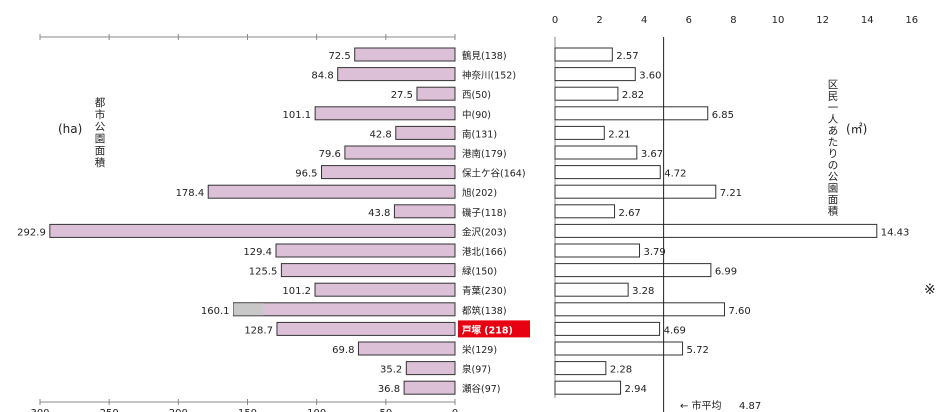 The width and height of the screenshot is (937, 412). What do you see at coordinates (316, 410) in the screenshot?
I see `left-axis-tick-label: 100` at bounding box center [316, 410].